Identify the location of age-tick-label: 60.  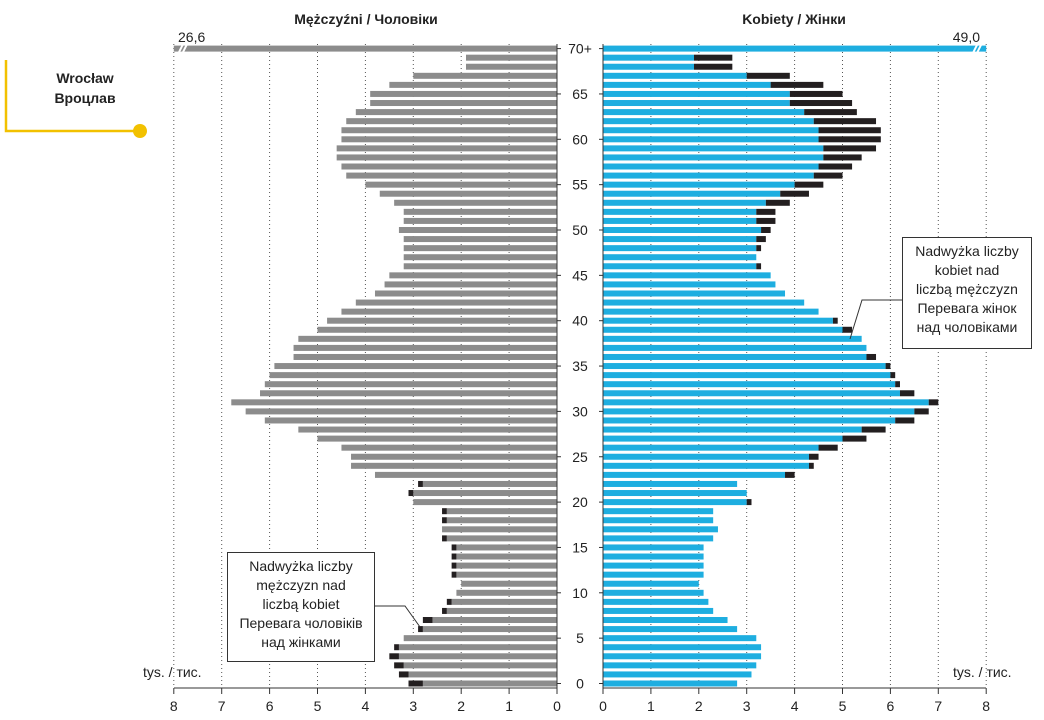
(580, 139).